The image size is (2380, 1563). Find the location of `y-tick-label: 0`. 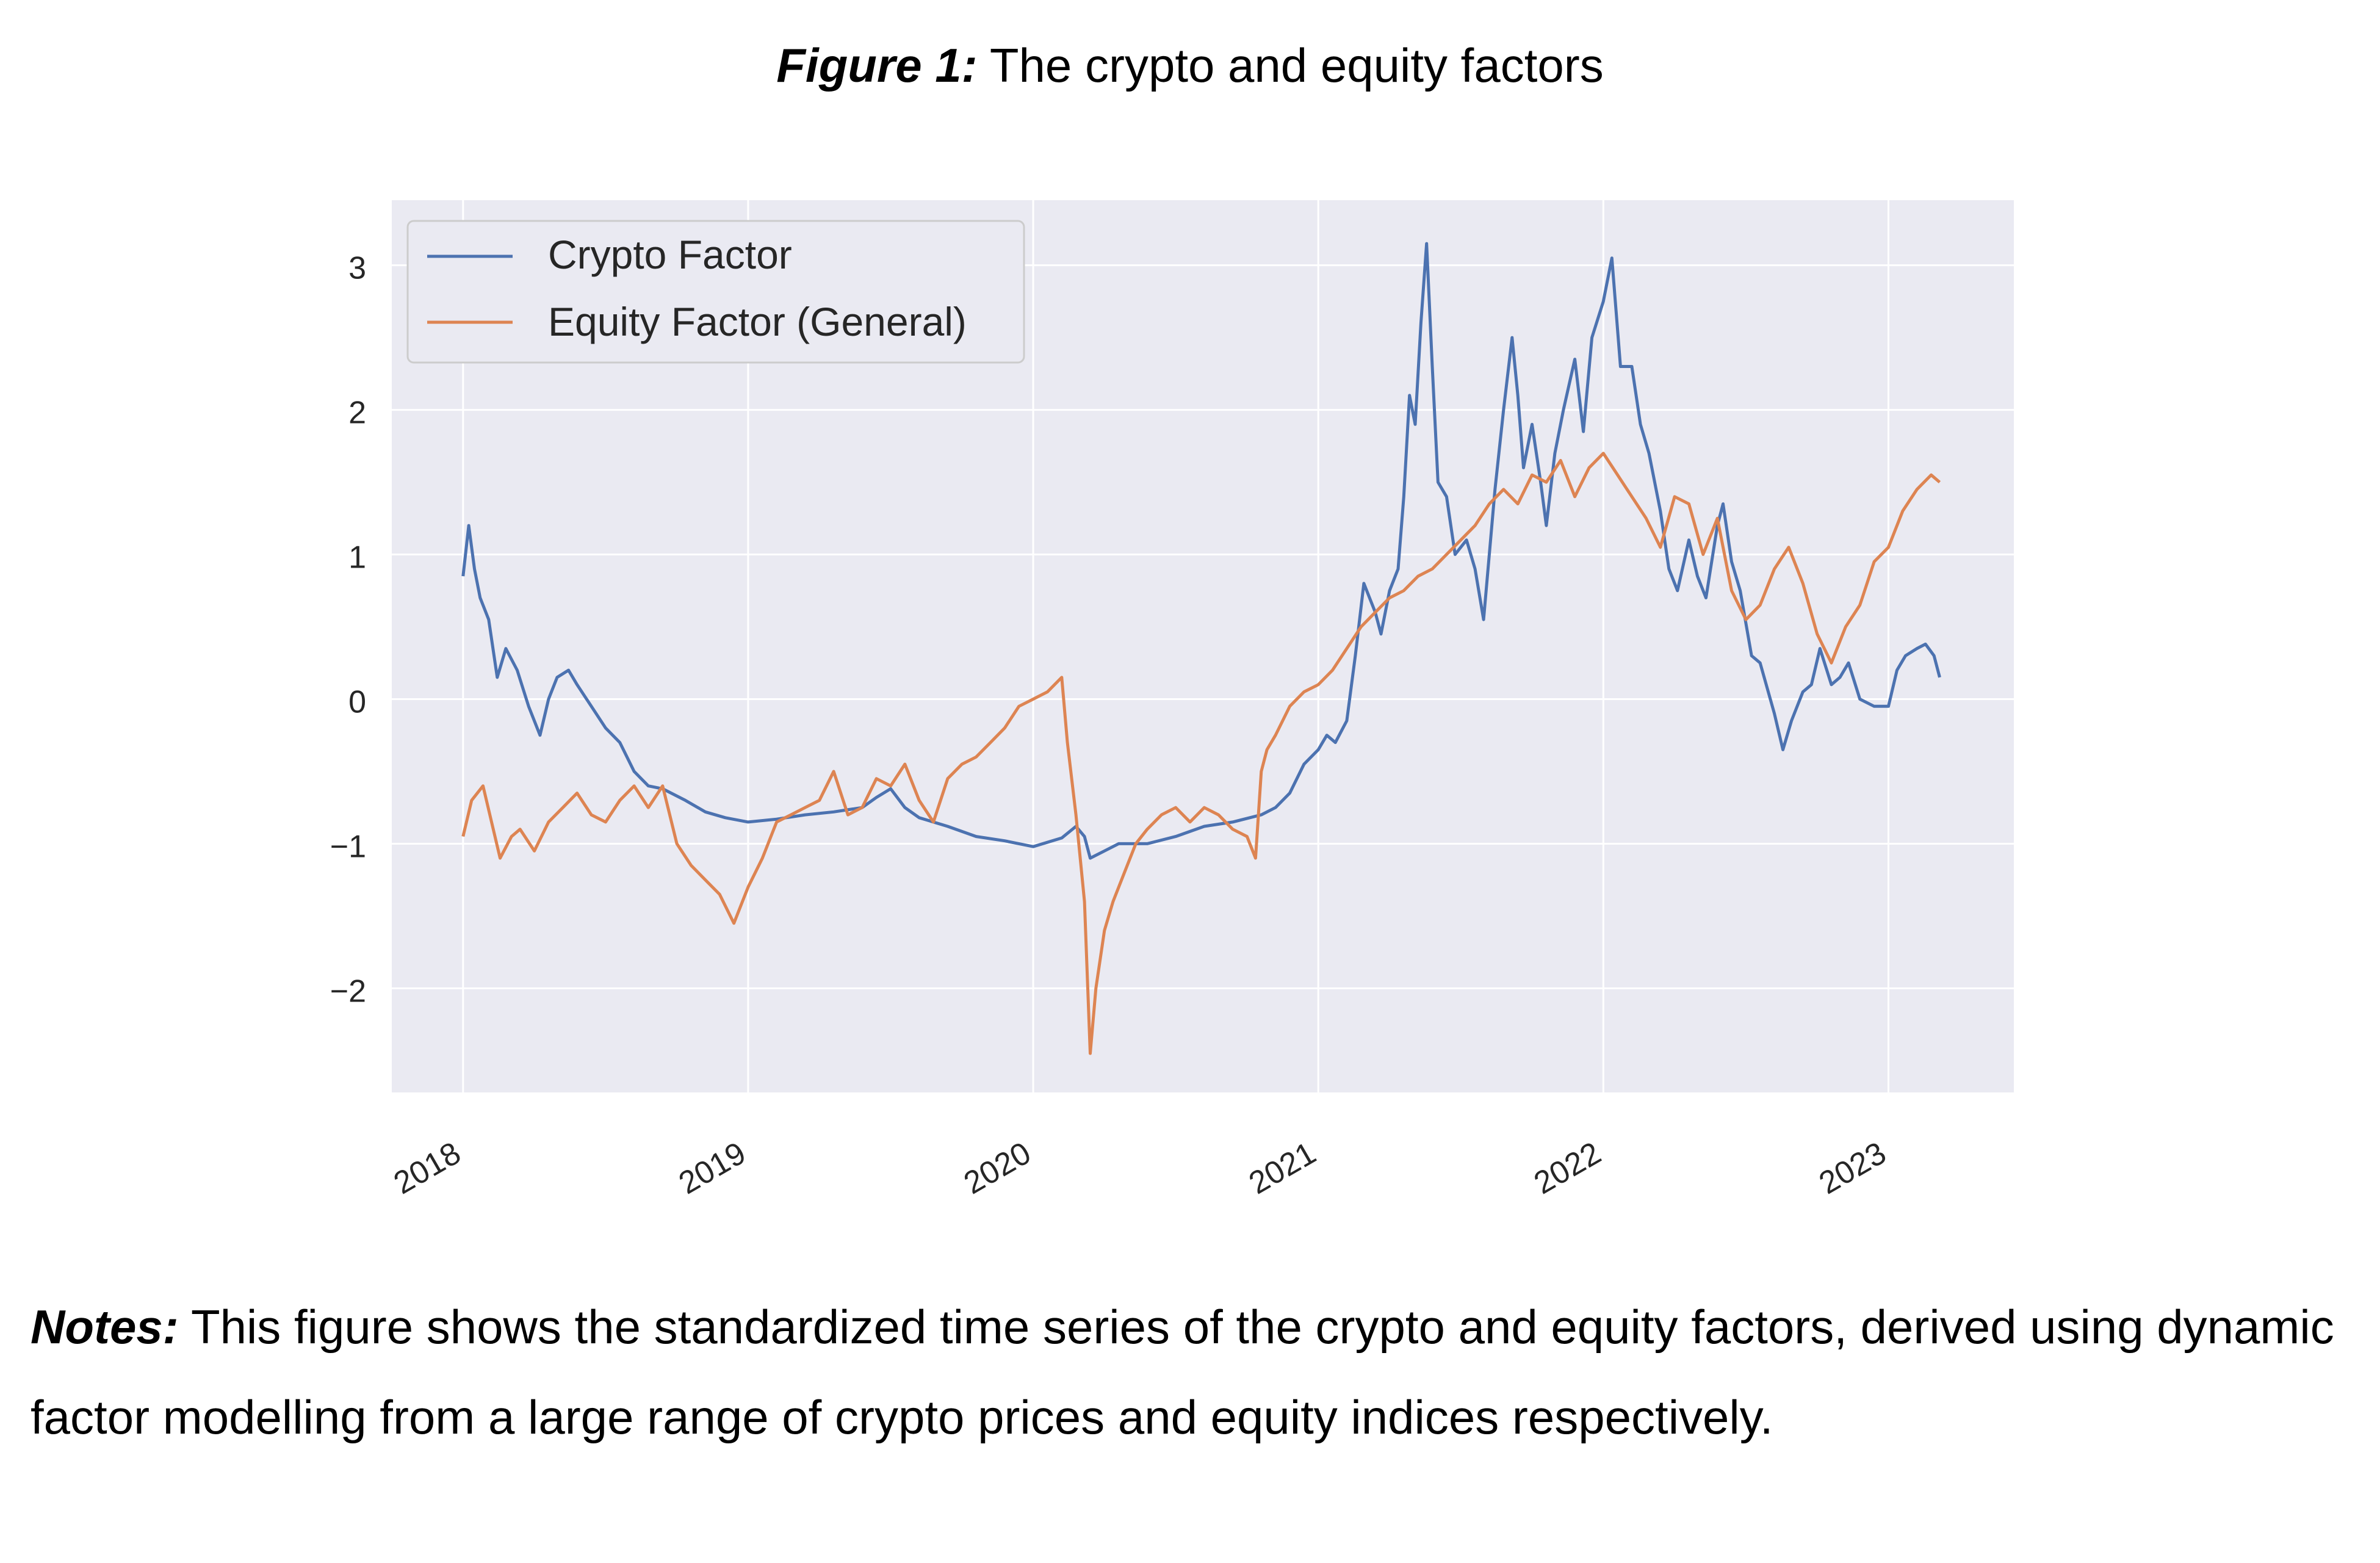

y-tick-label: 0 is located at coordinates (357, 702).